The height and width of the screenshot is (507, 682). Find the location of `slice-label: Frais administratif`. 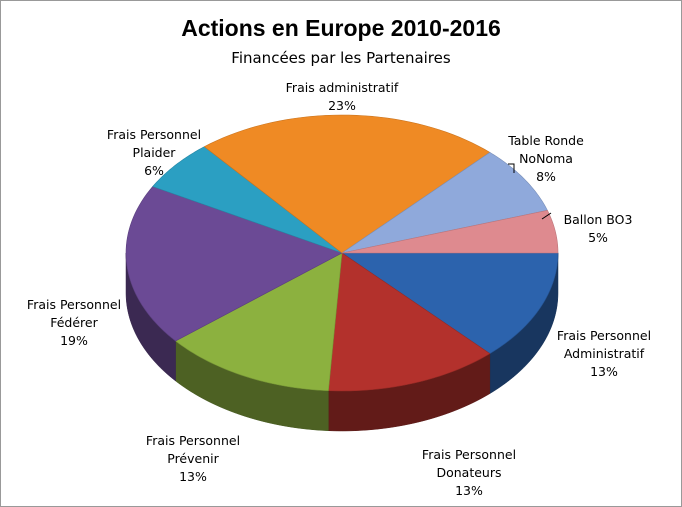

slice-label: Frais administratif is located at coordinates (342, 87).